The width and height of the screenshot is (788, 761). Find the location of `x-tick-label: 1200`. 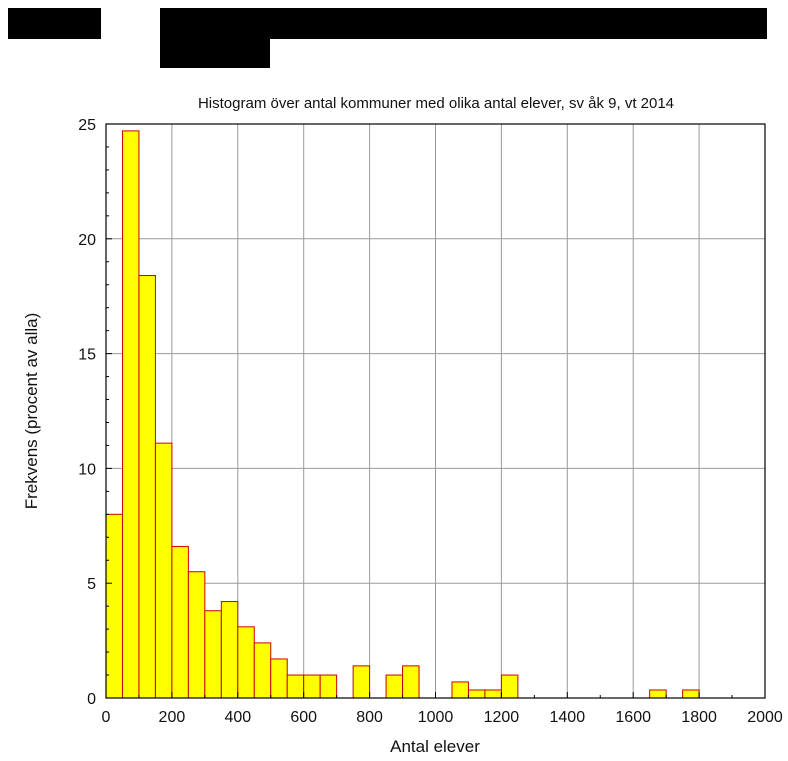

x-tick-label: 1200 is located at coordinates (502, 717).